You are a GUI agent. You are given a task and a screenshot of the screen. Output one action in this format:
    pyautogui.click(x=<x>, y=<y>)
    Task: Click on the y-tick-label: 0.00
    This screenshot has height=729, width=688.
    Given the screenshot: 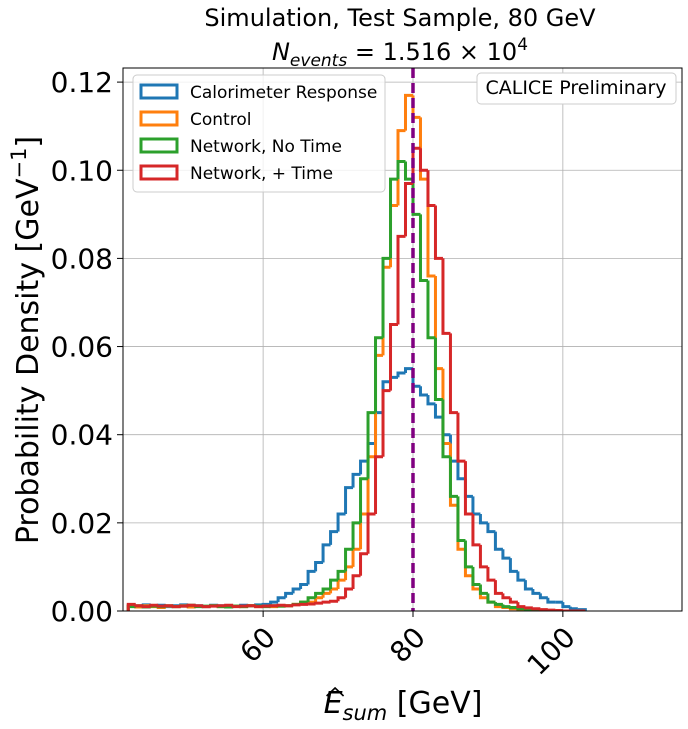 What is the action you would take?
    pyautogui.click(x=82, y=611)
    